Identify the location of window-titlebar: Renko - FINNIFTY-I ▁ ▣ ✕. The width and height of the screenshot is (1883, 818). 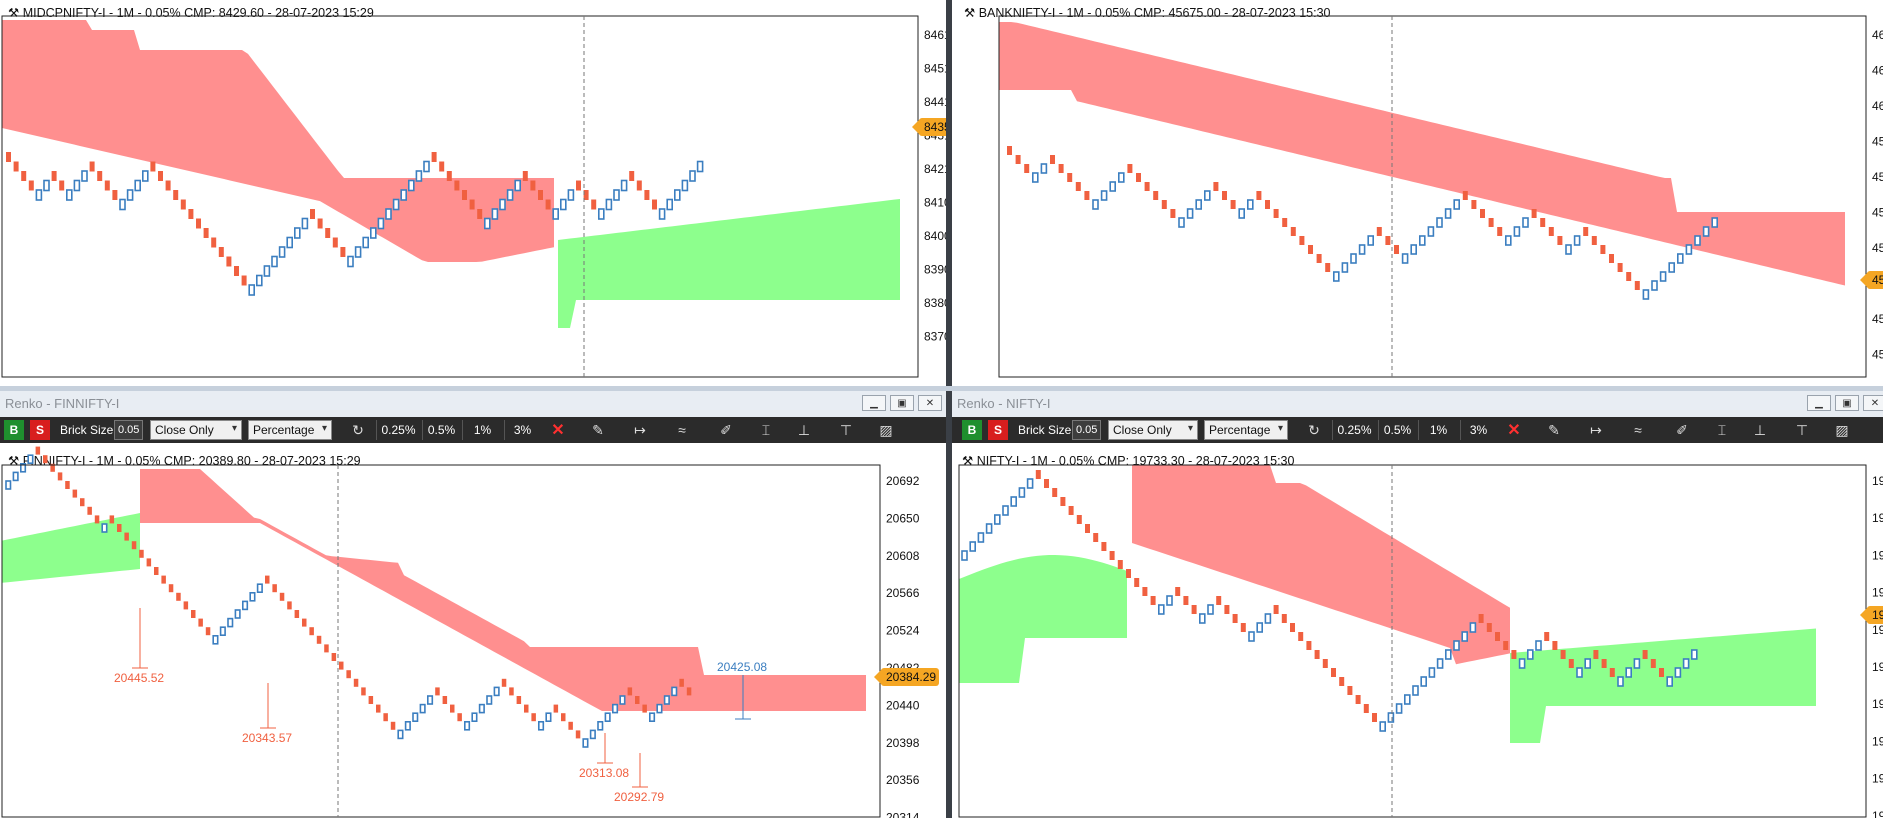
(473, 404).